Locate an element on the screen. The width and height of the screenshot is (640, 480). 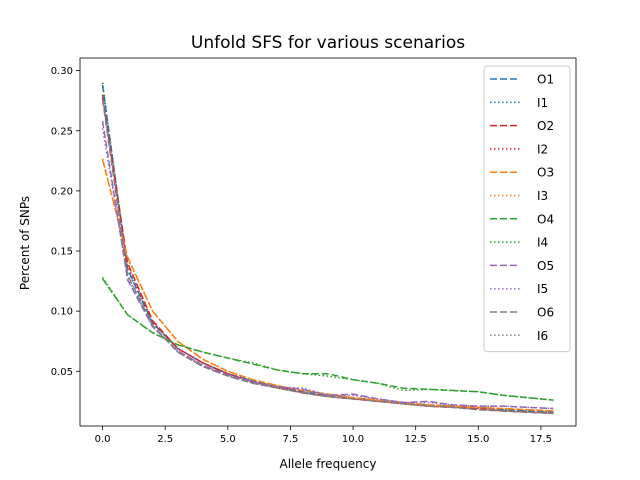
y-tick-label: 0.30 is located at coordinates (62, 71).